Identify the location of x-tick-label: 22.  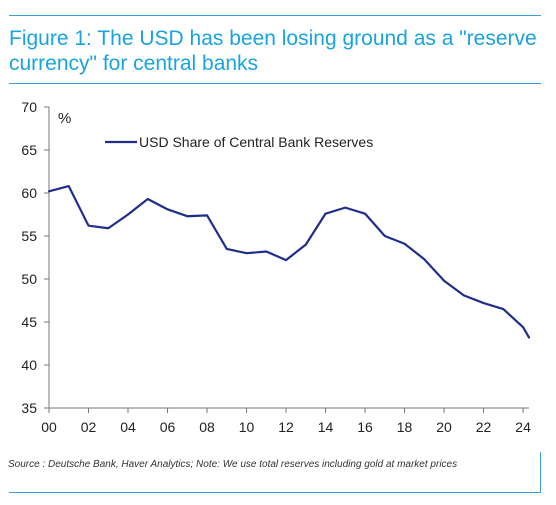
(484, 427).